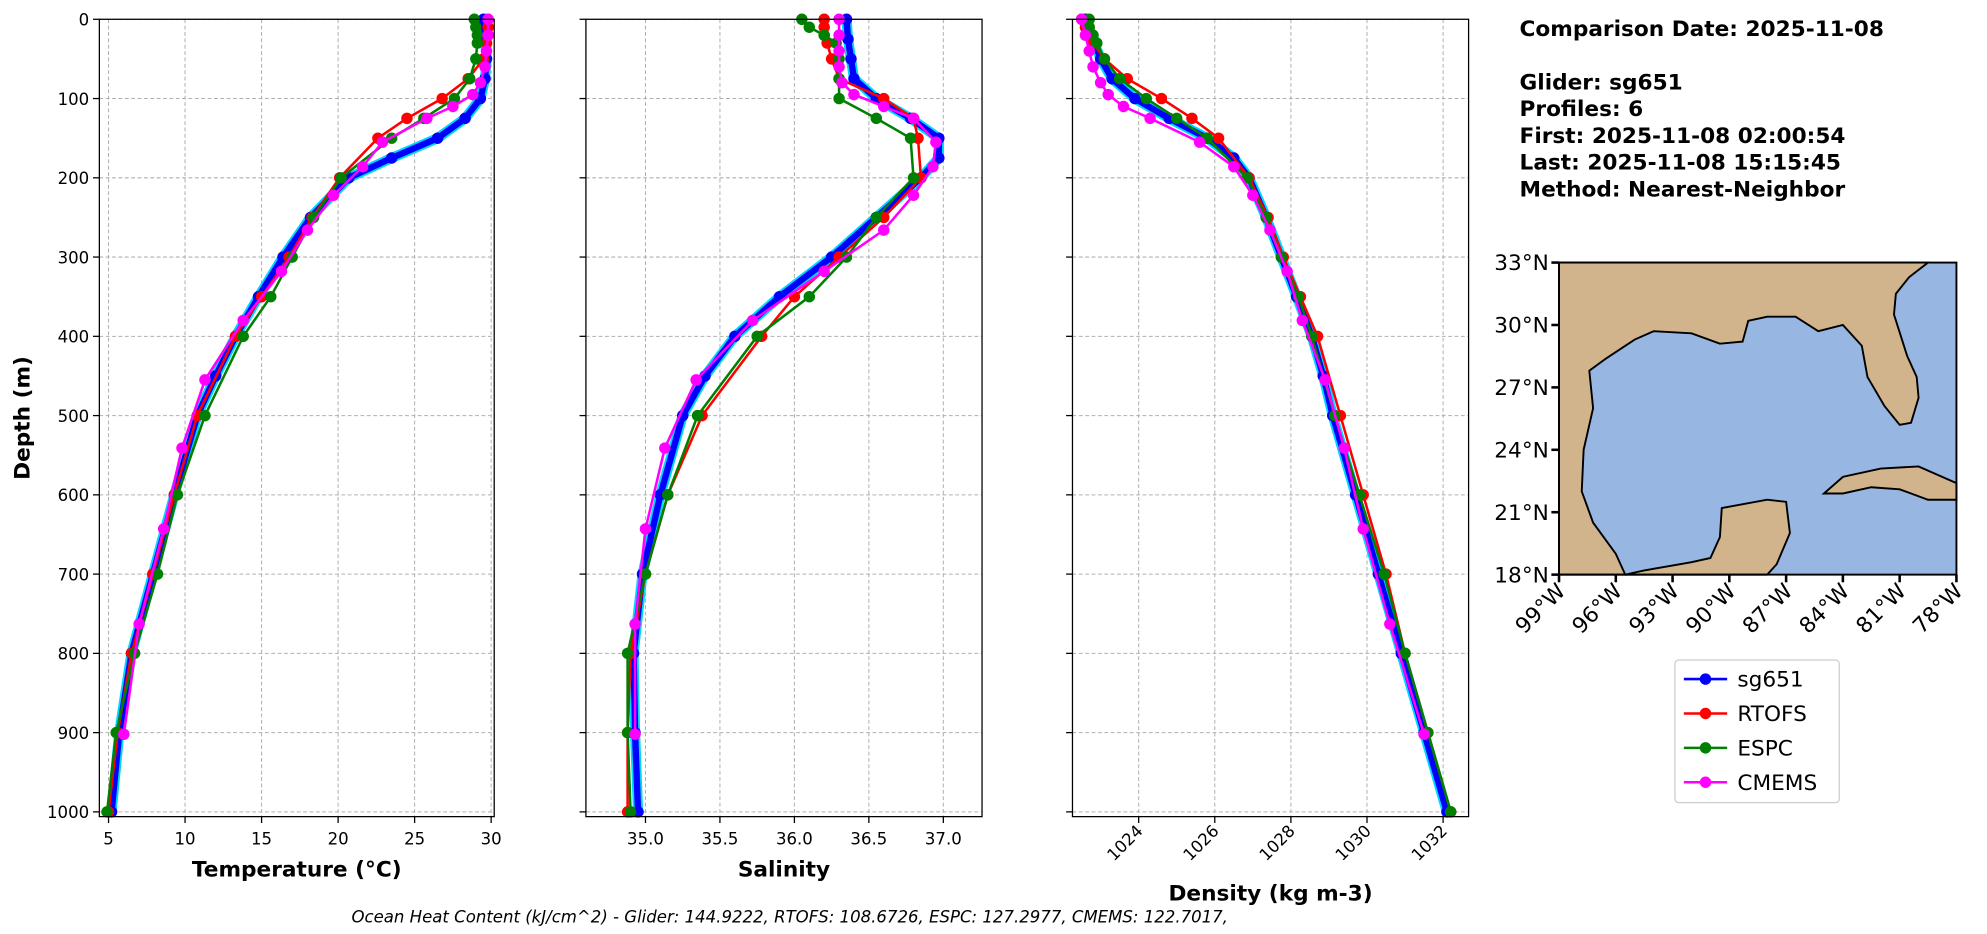  What do you see at coordinates (1124, 842) in the screenshot?
I see `x-tick-label: 1024` at bounding box center [1124, 842].